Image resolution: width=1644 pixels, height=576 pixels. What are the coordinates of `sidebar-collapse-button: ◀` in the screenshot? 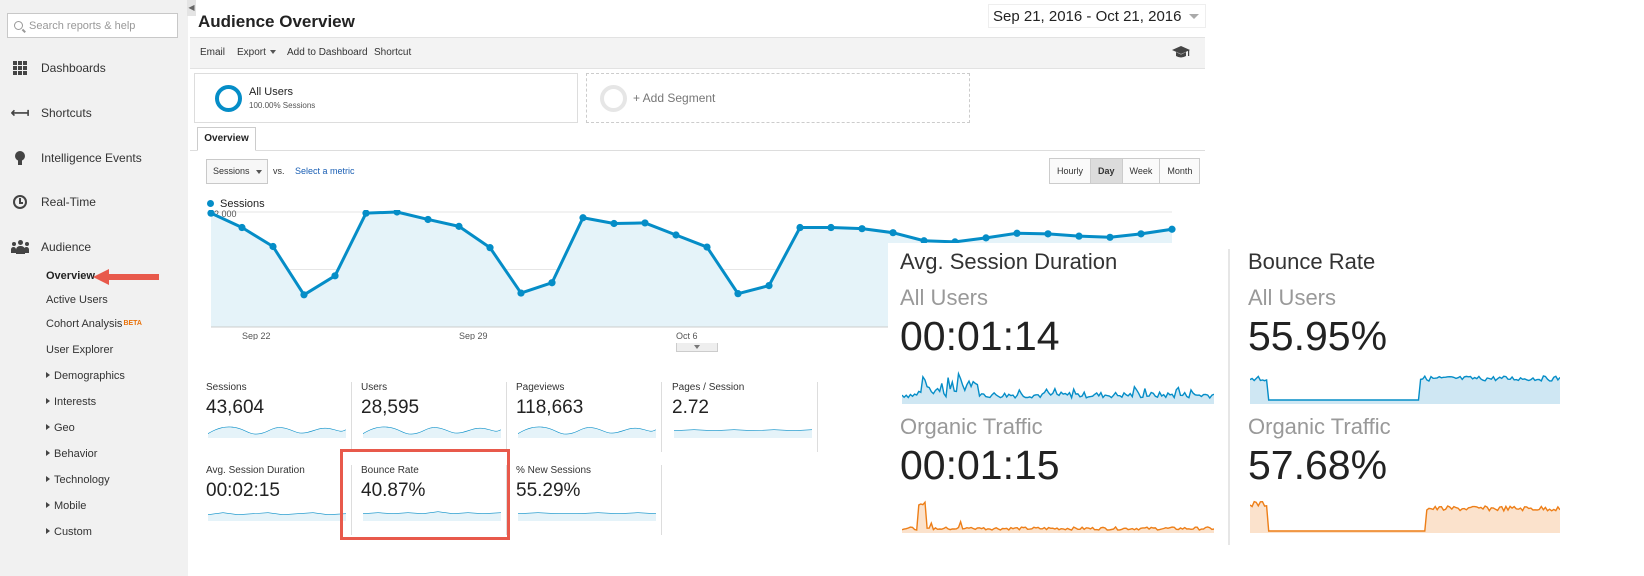 It's located at (191, 8).